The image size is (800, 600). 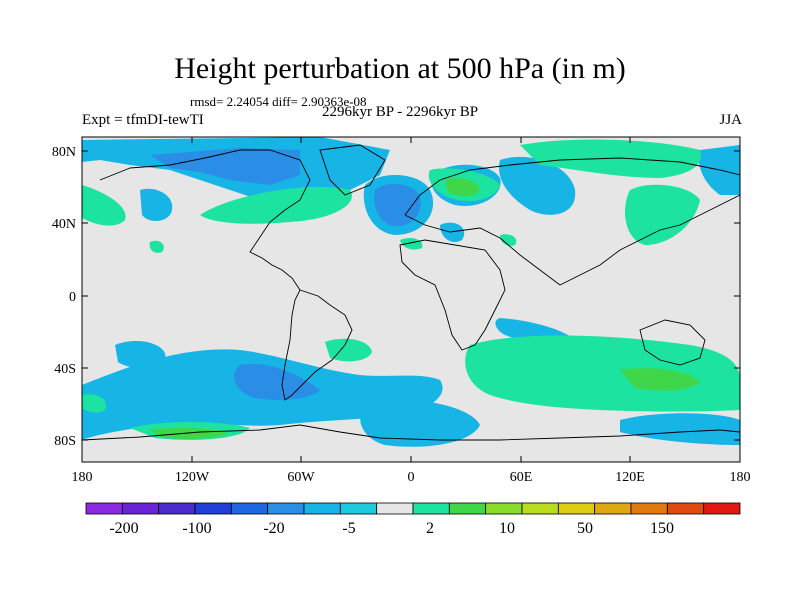 What do you see at coordinates (143, 120) in the screenshot?
I see `experiment-label: Expt = tfmDI-tewTI` at bounding box center [143, 120].